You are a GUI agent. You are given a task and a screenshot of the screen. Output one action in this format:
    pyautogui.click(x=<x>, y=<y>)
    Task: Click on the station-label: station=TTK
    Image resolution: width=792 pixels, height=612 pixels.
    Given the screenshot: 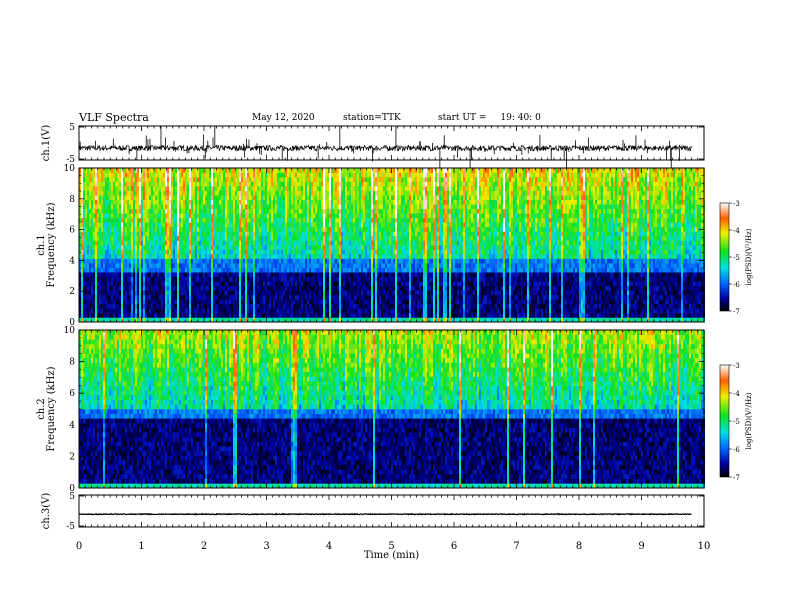 What is the action you would take?
    pyautogui.click(x=372, y=118)
    